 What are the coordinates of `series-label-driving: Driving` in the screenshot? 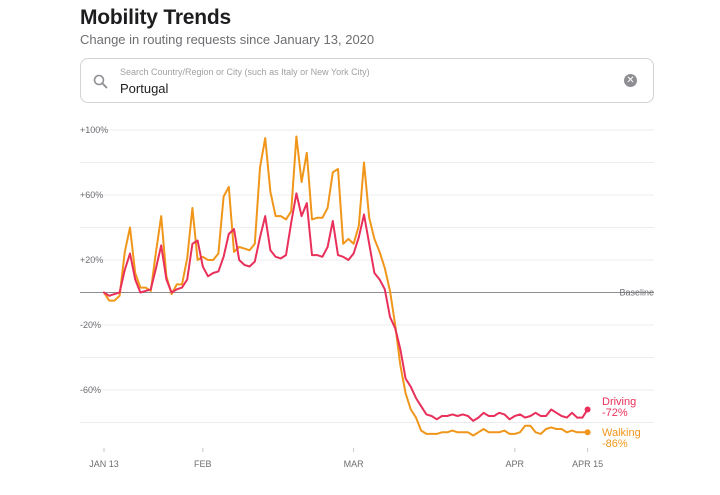 It's located at (619, 402).